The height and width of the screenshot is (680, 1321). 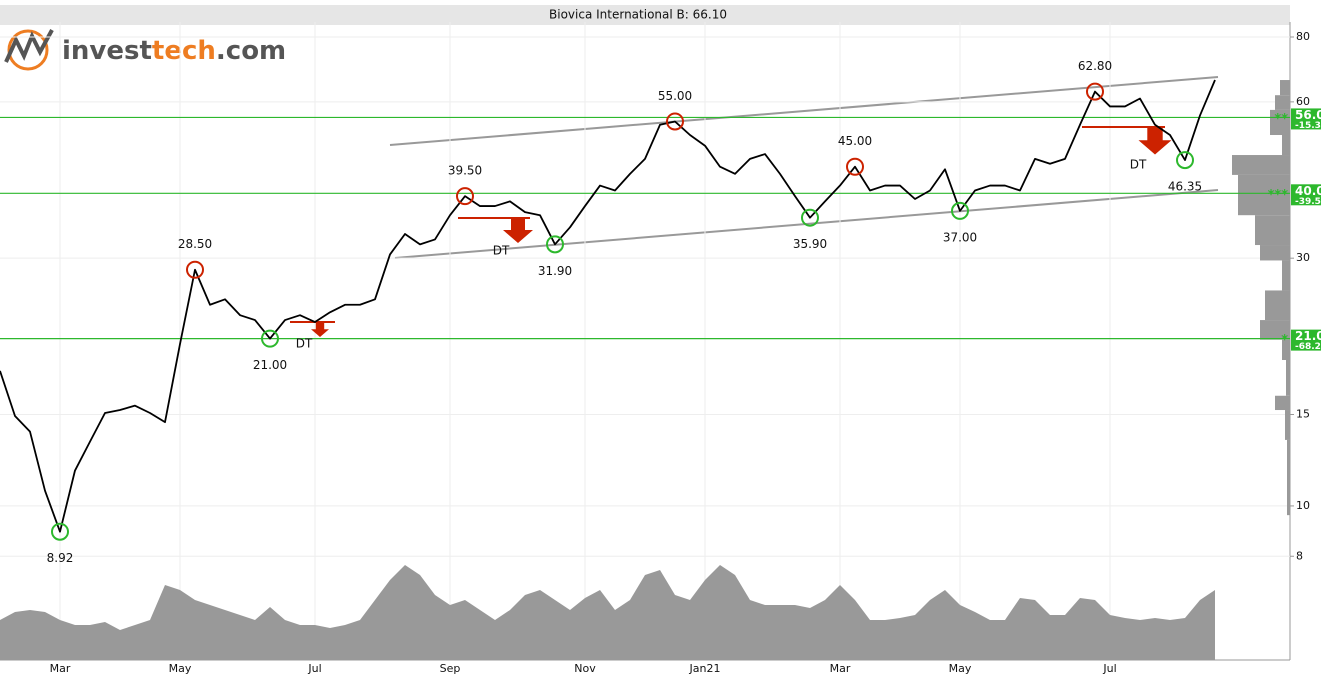 What do you see at coordinates (1308, 202) in the screenshot?
I see `level-change: -39.5` at bounding box center [1308, 202].